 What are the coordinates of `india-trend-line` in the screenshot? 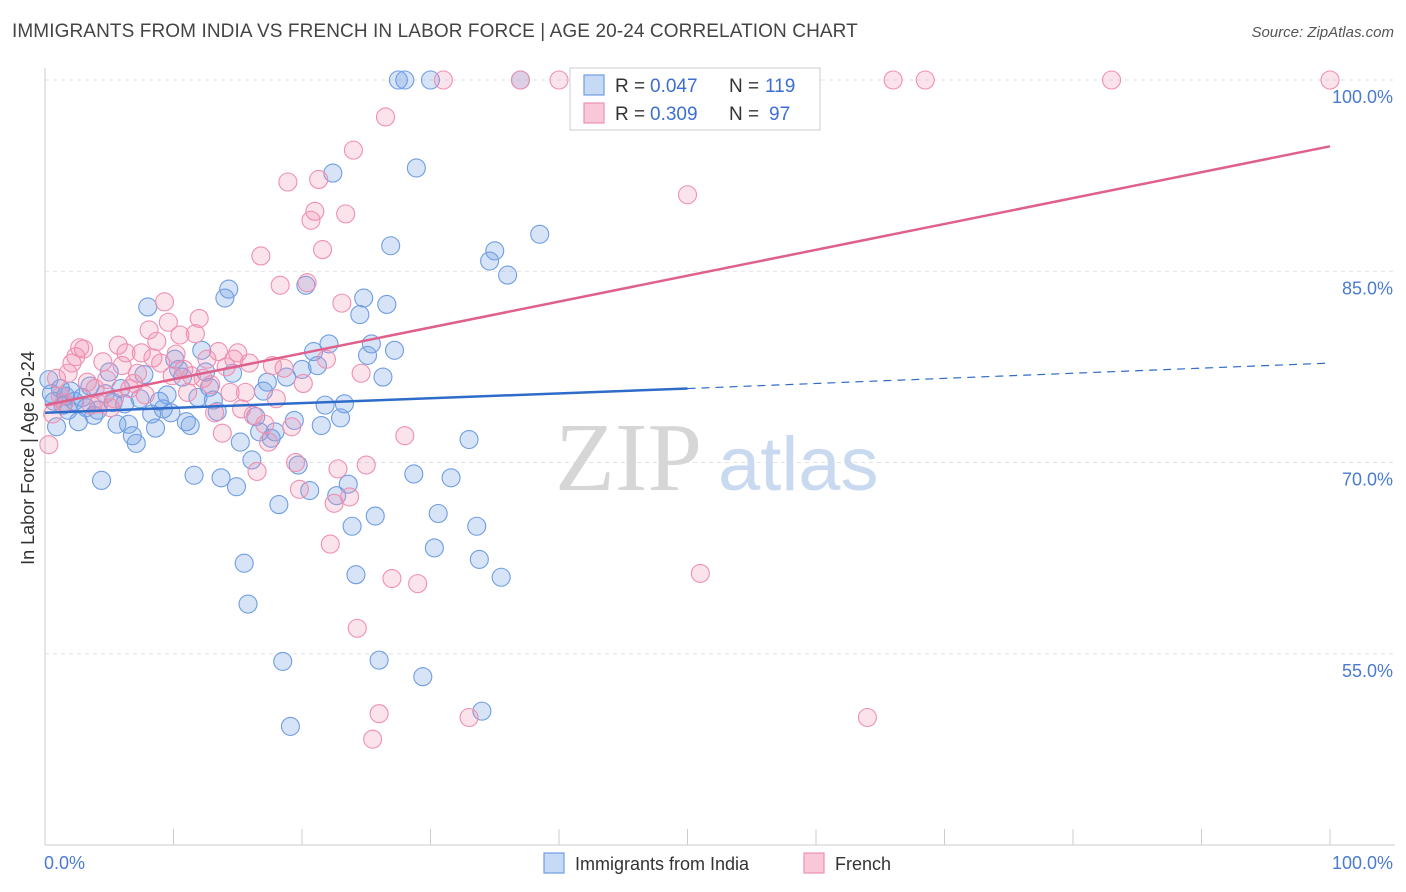 It's located at (366, 401).